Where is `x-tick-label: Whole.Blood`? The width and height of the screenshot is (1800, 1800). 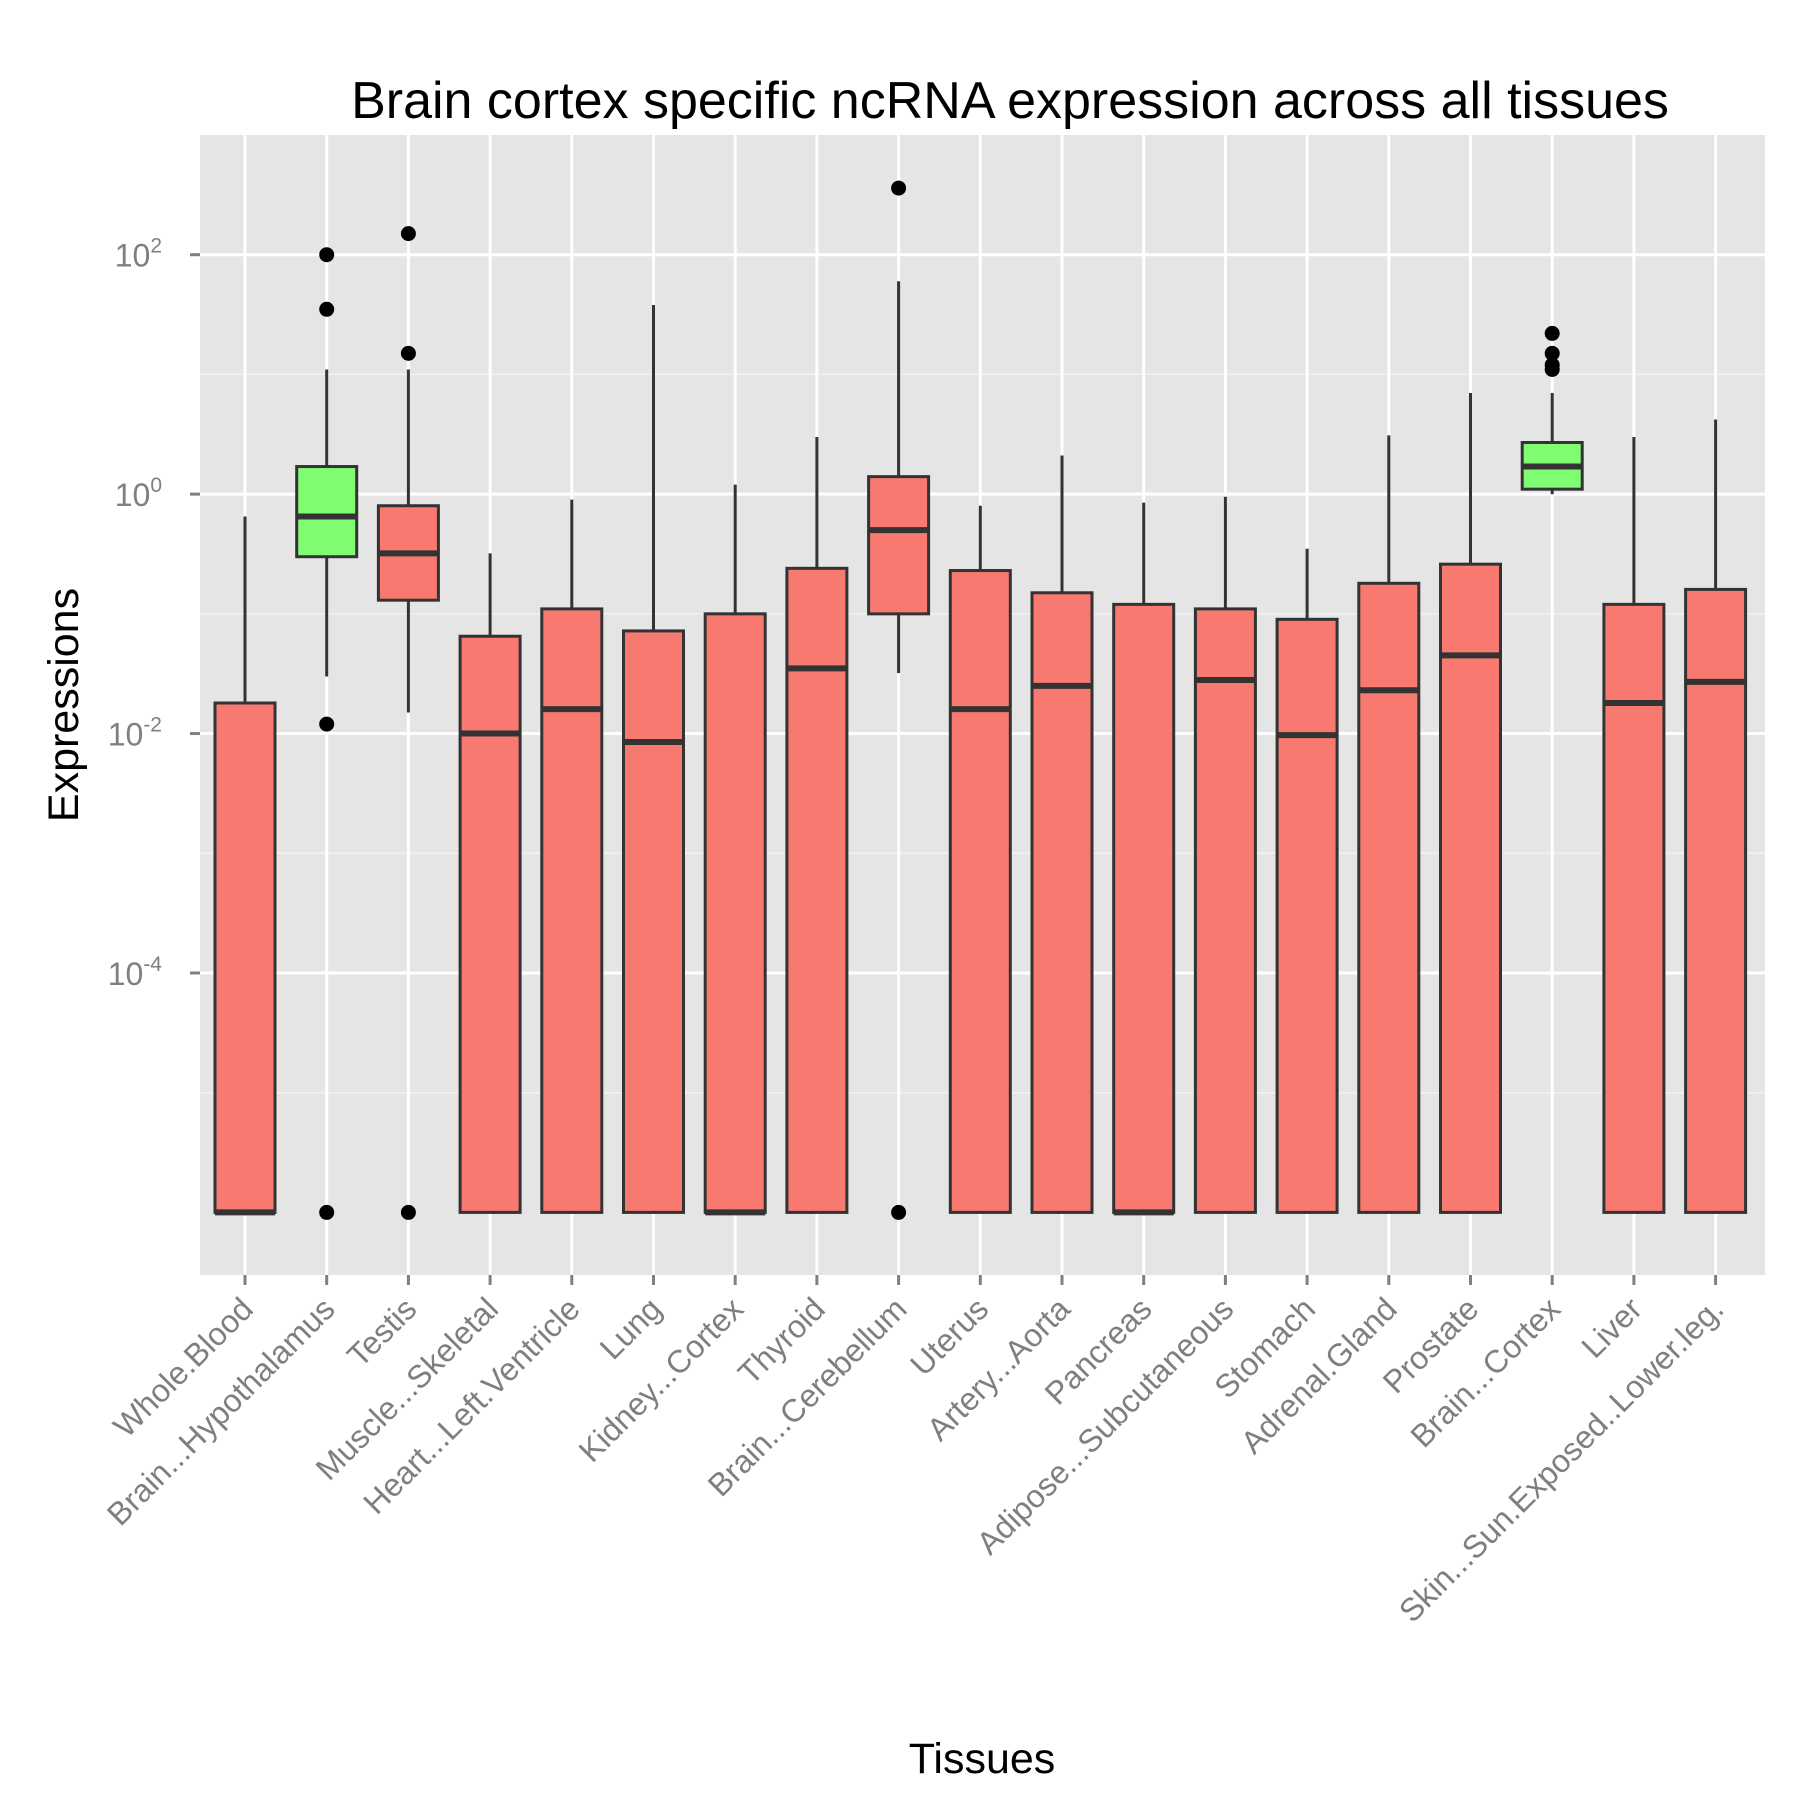 x-tick-label: Whole.Blood is located at coordinates (183, 1367).